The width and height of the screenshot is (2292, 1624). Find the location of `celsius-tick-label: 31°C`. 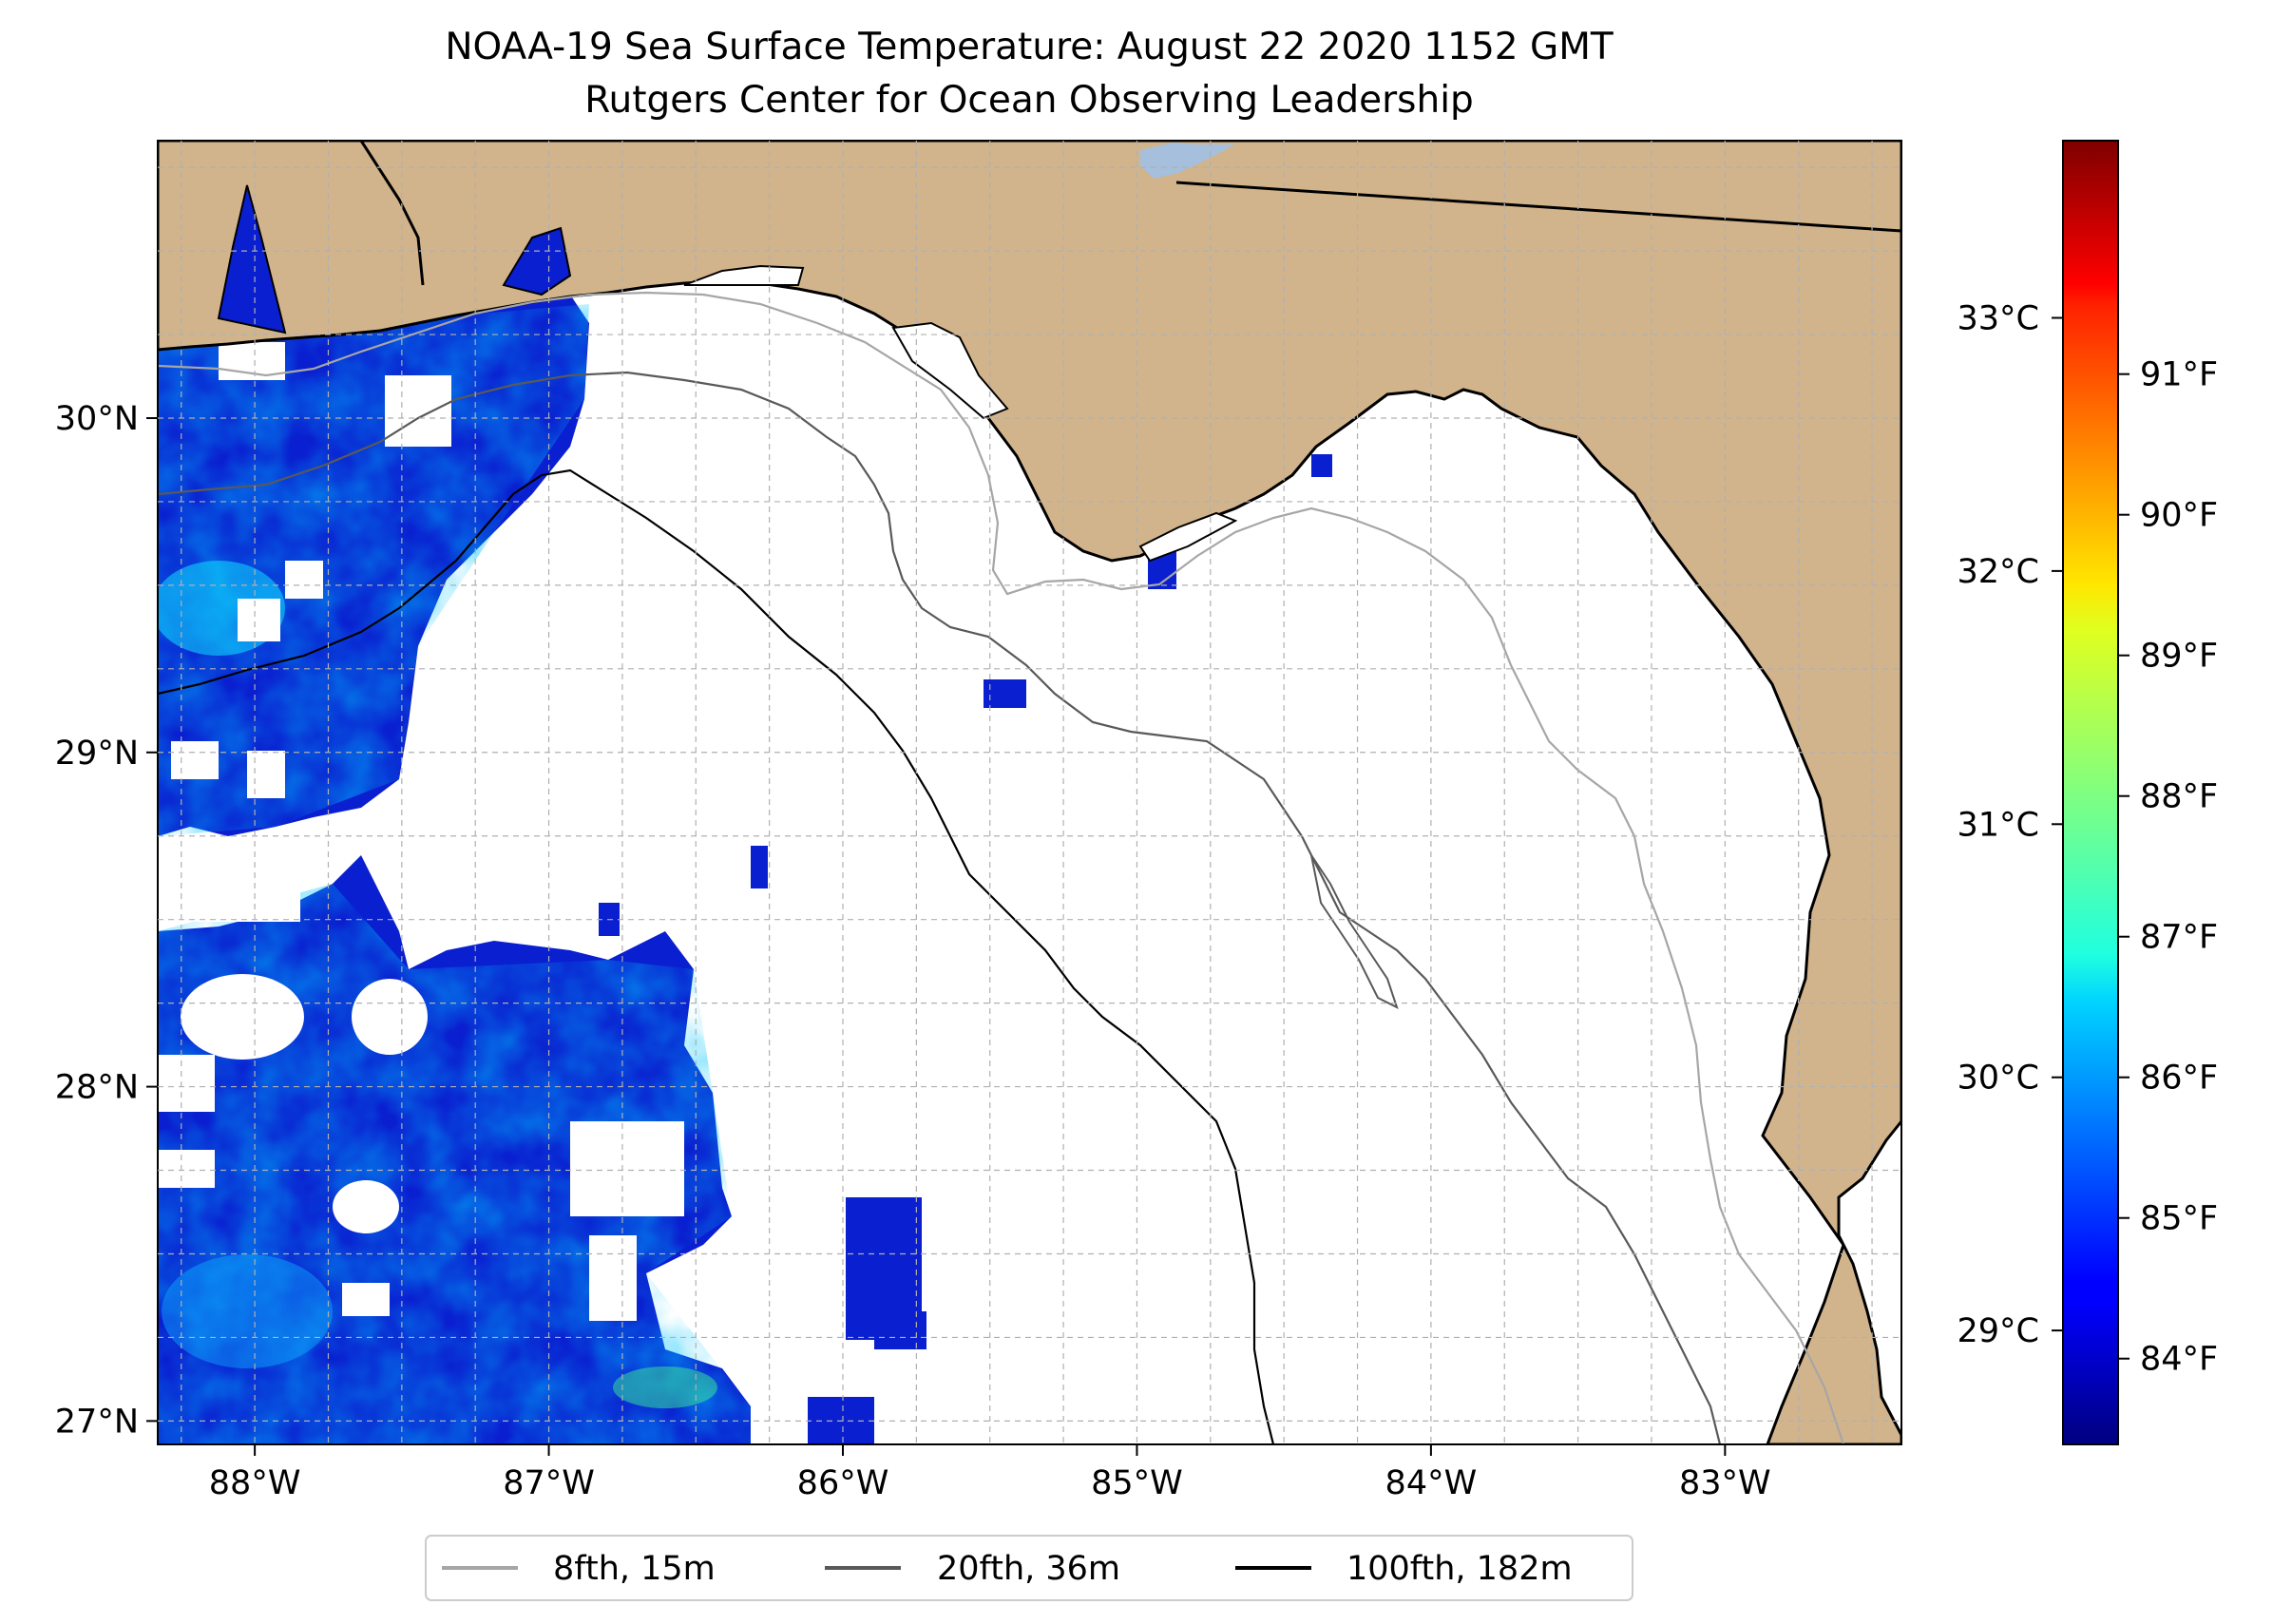

celsius-tick-label: 31°C is located at coordinates (1998, 825).